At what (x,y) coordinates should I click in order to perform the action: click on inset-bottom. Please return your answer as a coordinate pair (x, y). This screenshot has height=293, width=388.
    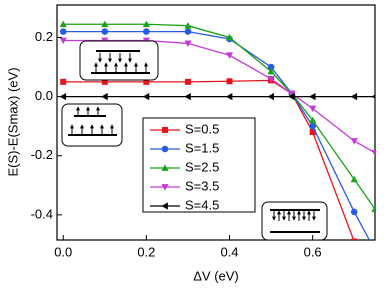
    Looking at the image, I should click on (294, 221).